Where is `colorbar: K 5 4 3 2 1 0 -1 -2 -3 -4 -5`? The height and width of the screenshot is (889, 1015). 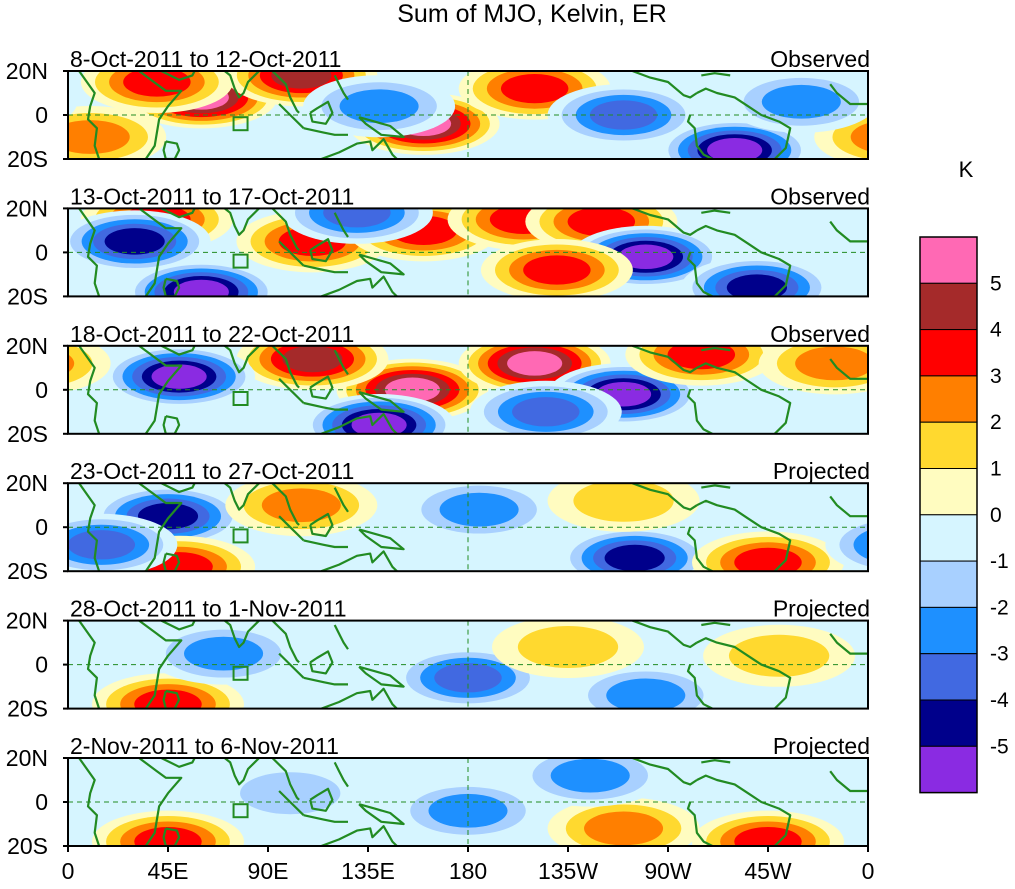
colorbar: K 5 4 3 2 1 0 -1 -2 -3 -4 -5 is located at coordinates (964, 475).